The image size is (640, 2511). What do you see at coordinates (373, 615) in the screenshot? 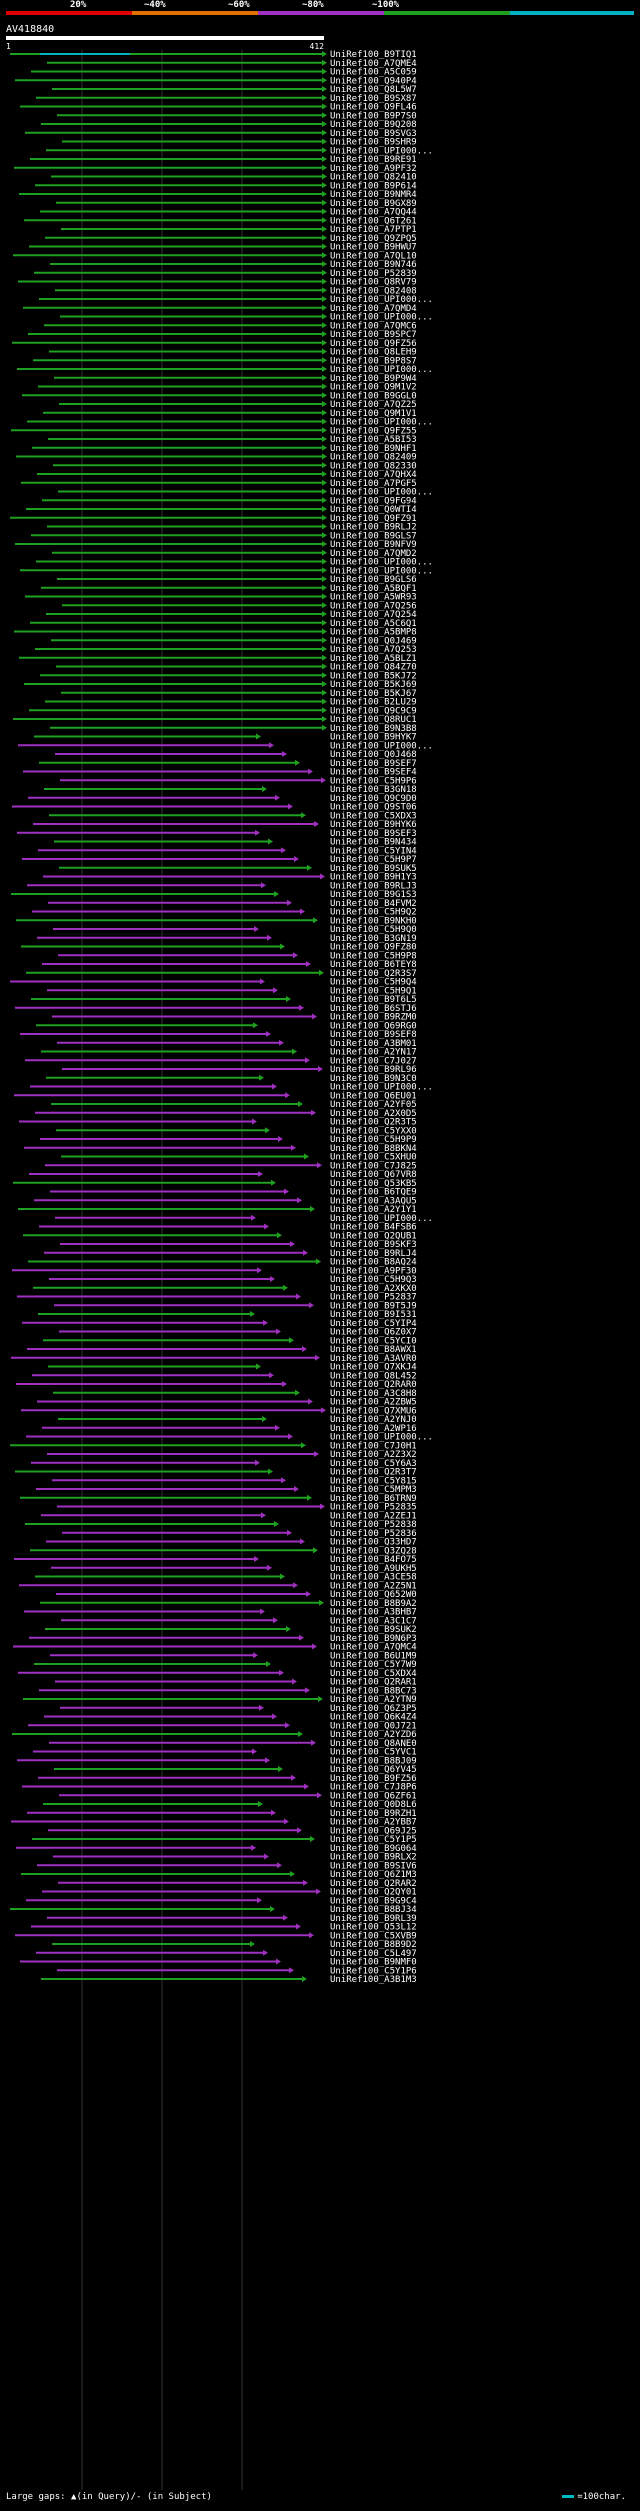
I see `hit-label: UniRef100_A7Q254` at bounding box center [373, 615].